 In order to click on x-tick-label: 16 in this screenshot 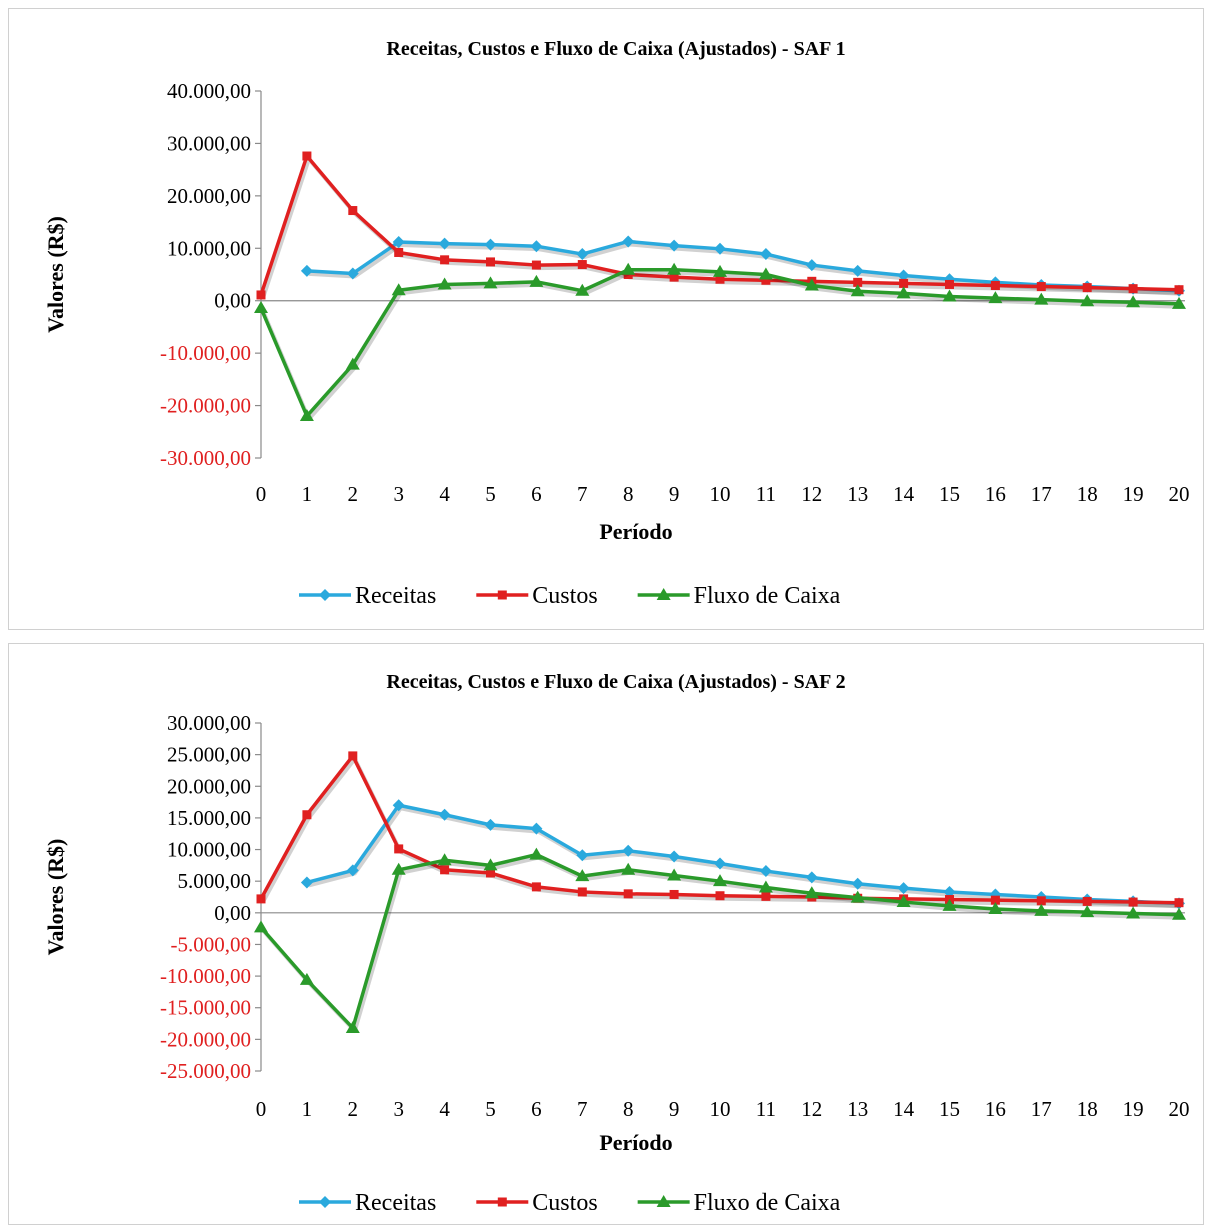, I will do `click(995, 494)`.